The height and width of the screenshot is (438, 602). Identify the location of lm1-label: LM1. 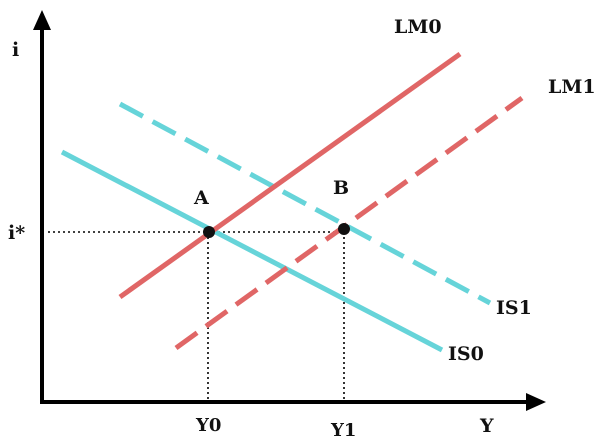
(572, 87).